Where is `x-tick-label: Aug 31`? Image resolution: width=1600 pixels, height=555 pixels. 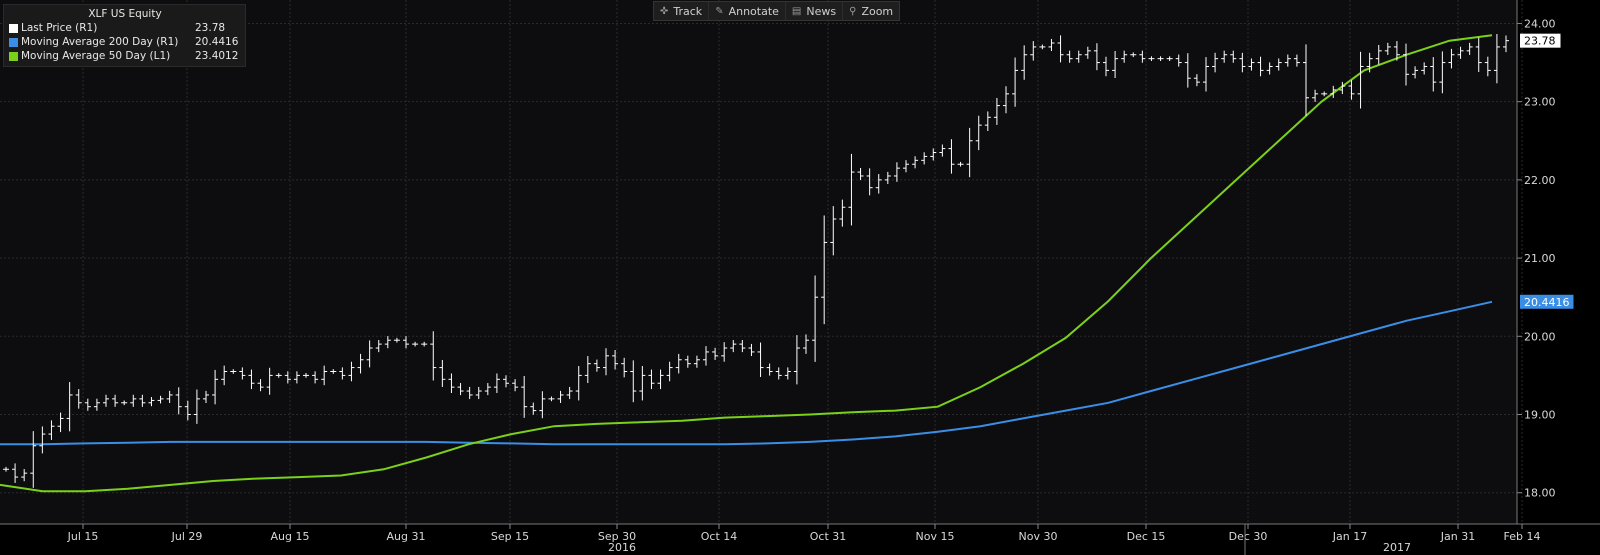
x-tick-label: Aug 31 is located at coordinates (406, 536).